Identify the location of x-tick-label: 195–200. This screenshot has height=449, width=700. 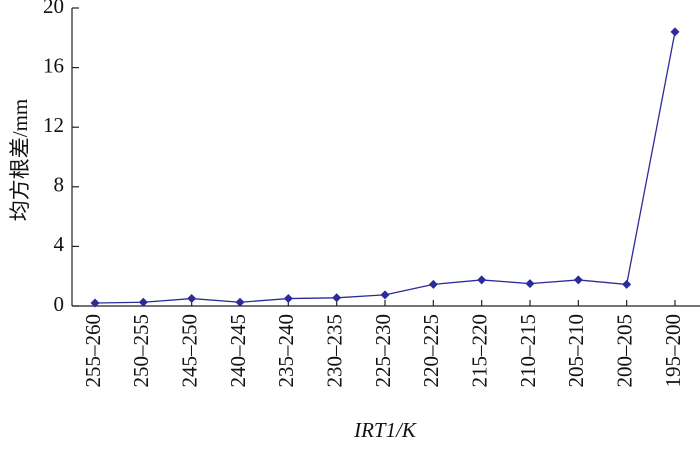
(673, 351).